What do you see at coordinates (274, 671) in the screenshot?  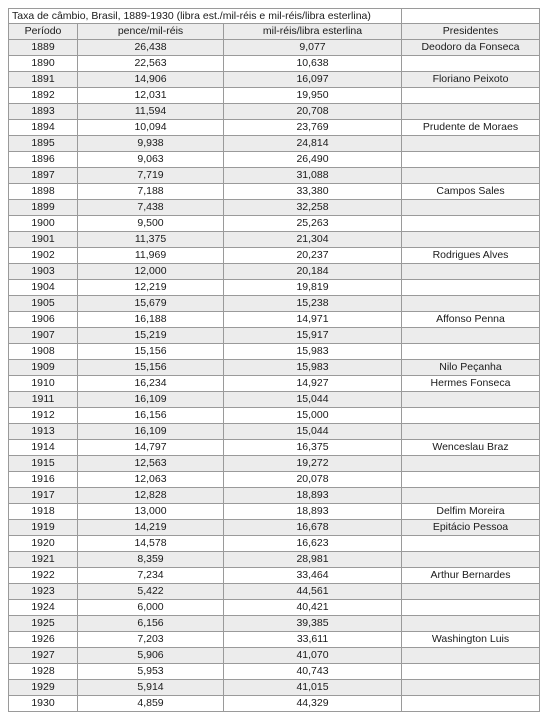 I see `table-row: 1928 5,953 40,743` at bounding box center [274, 671].